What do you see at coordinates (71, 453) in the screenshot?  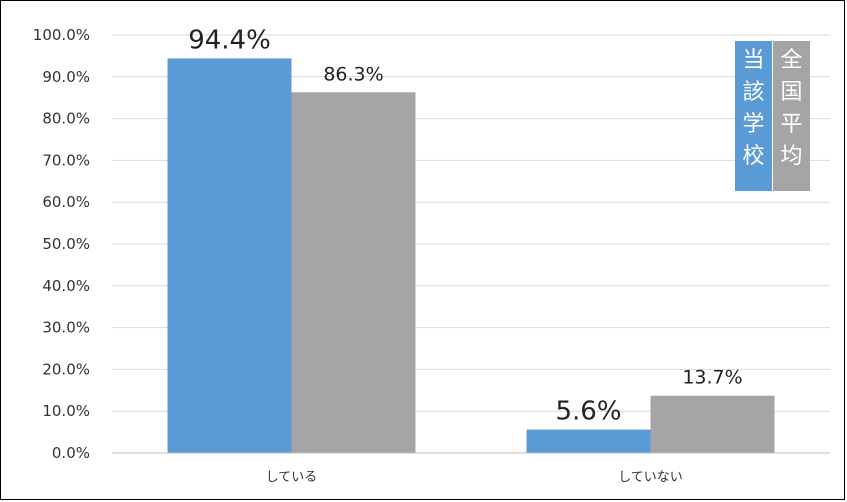 I see `y-tick-label: 0.0%` at bounding box center [71, 453].